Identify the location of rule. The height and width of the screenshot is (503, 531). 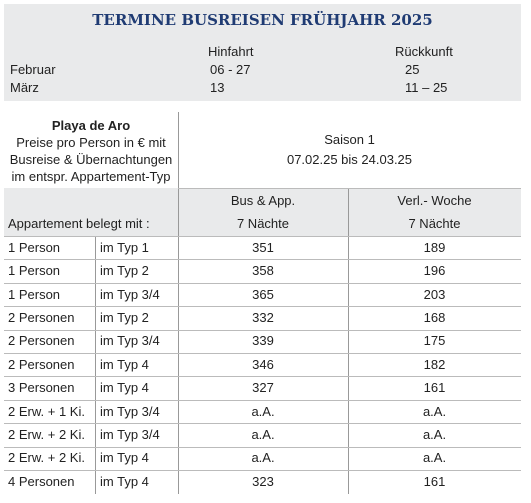
(349, 188).